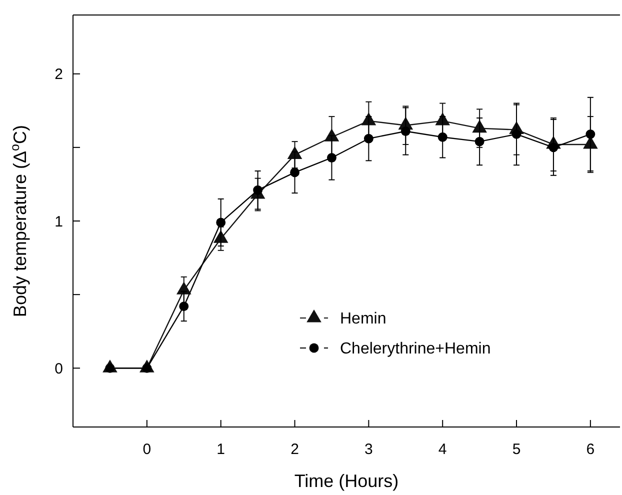 The height and width of the screenshot is (495, 622). Describe the element at coordinates (363, 319) in the screenshot. I see `legend-label: Hemin` at that location.